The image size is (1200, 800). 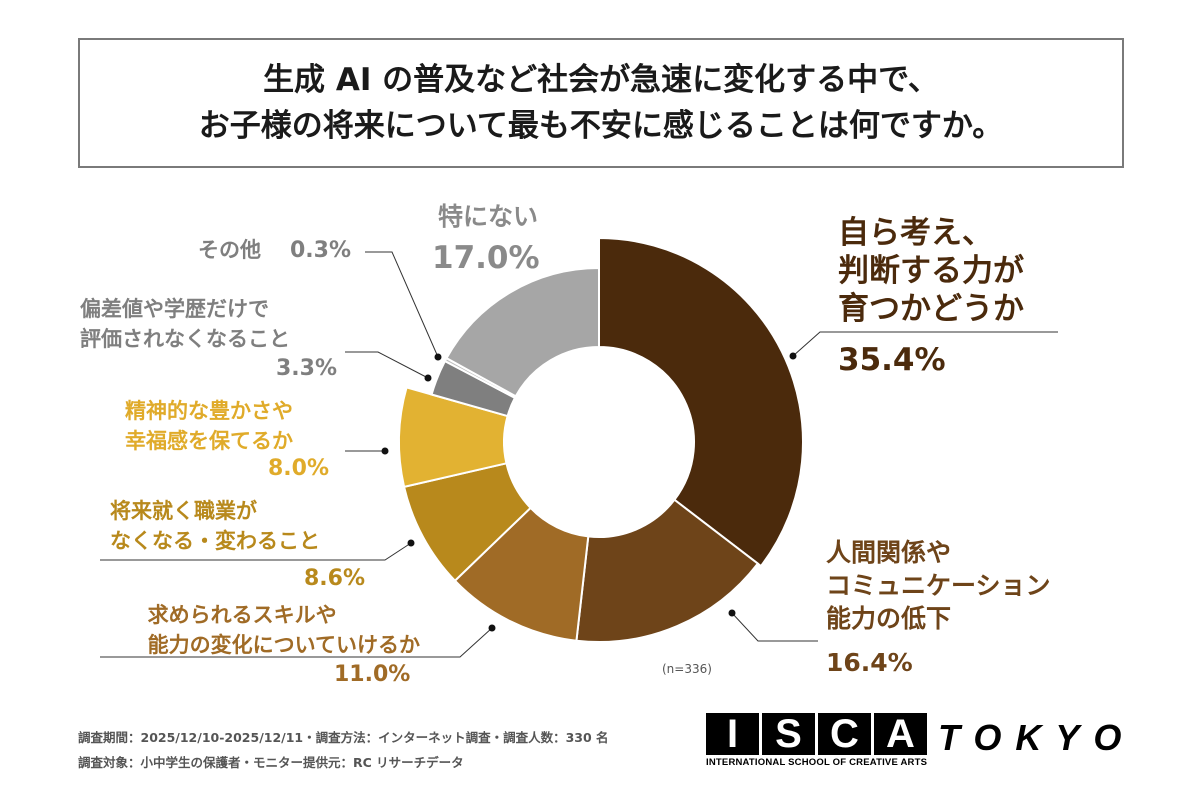 I want to click on label-line: 育つかどうか, so click(x=931, y=309).